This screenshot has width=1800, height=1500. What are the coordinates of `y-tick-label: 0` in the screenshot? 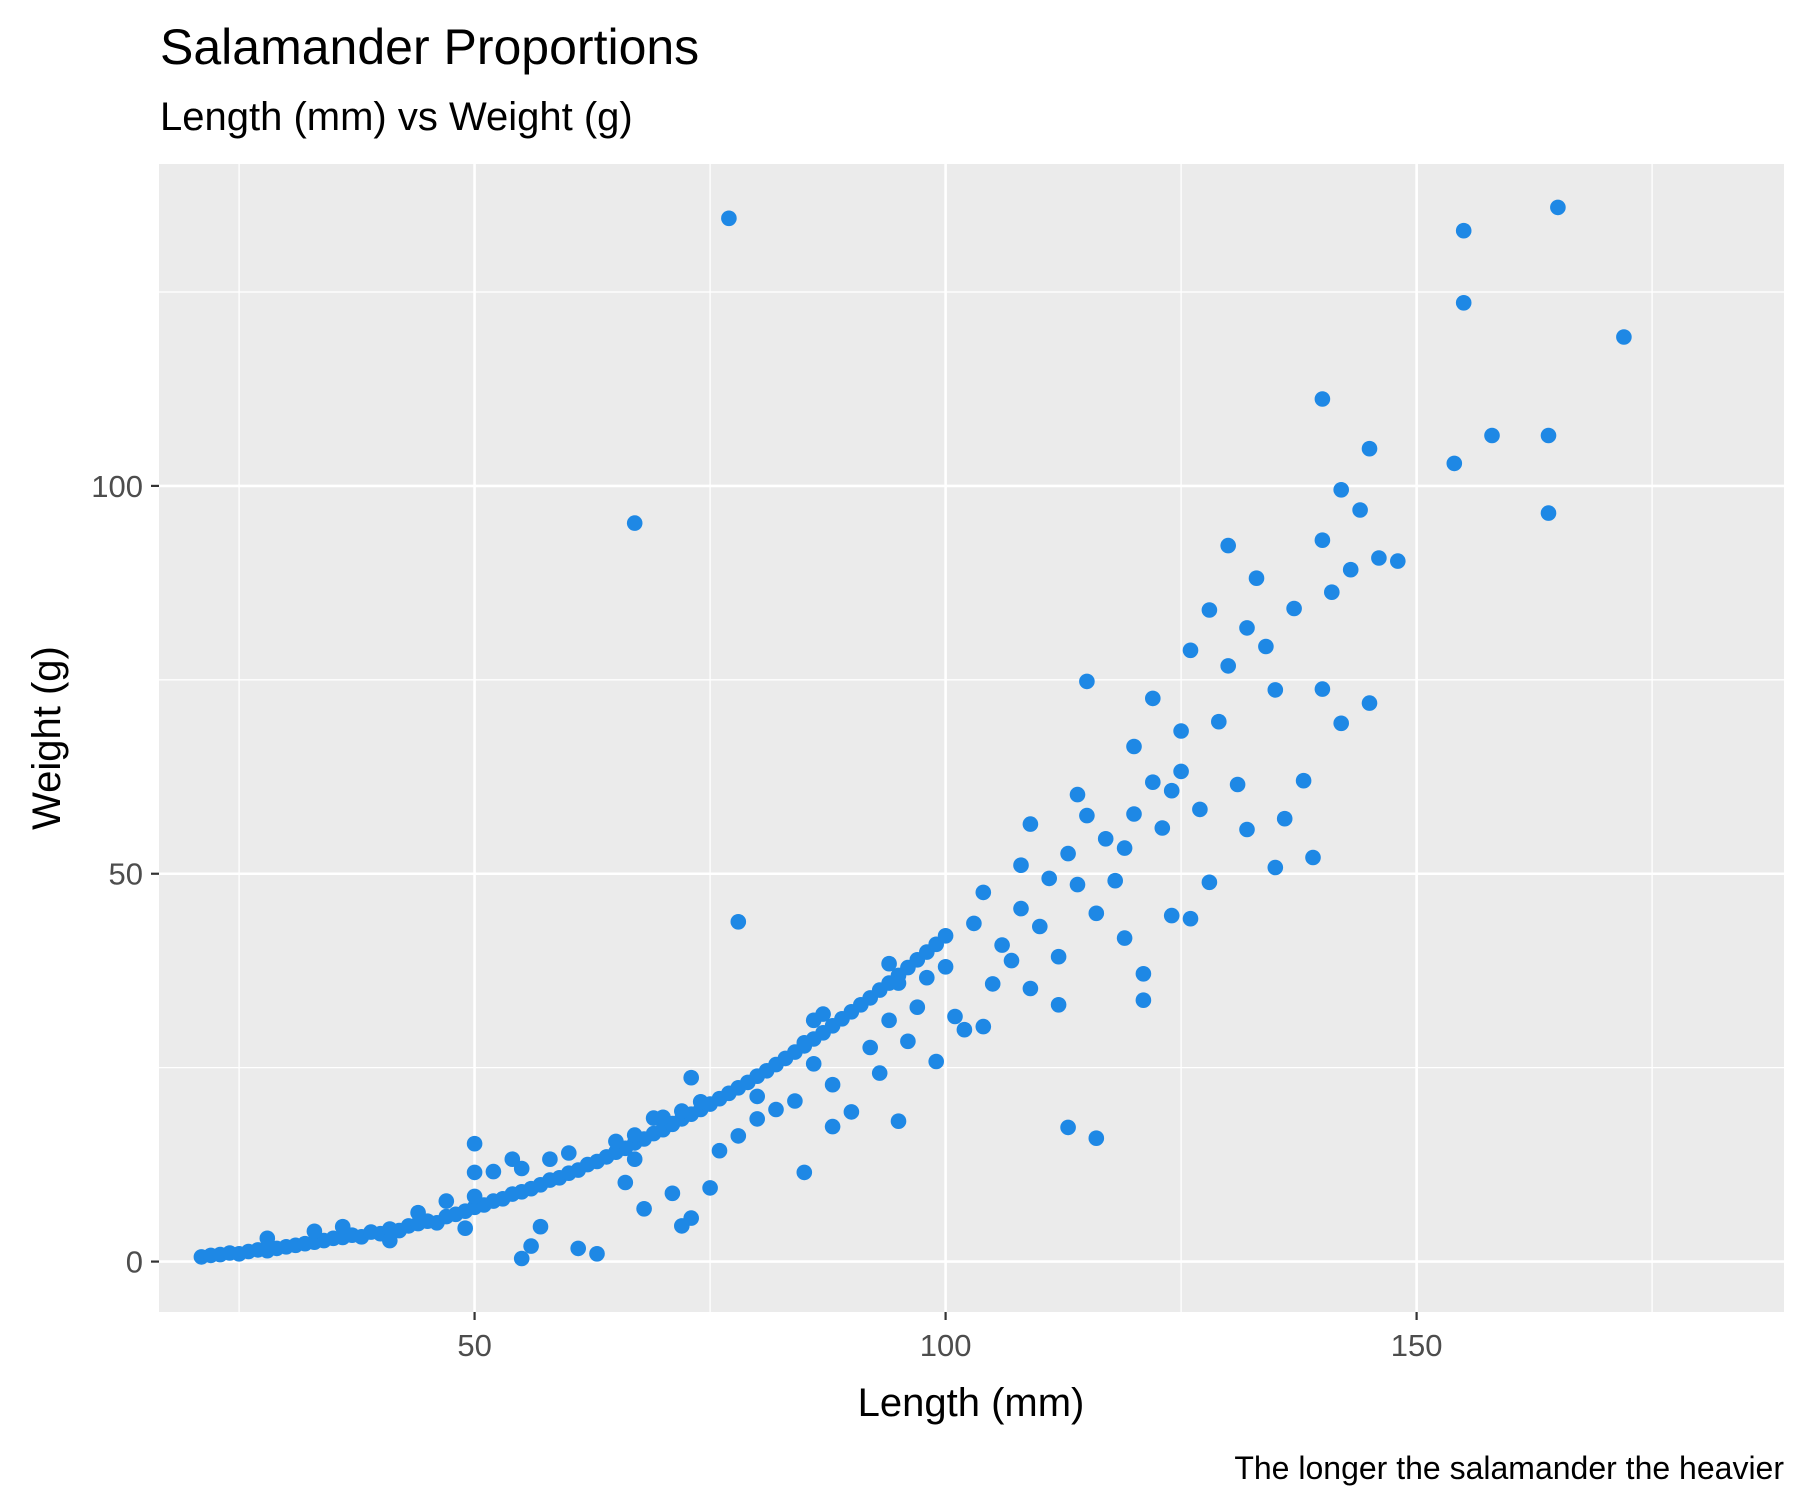 It's located at (134, 1262).